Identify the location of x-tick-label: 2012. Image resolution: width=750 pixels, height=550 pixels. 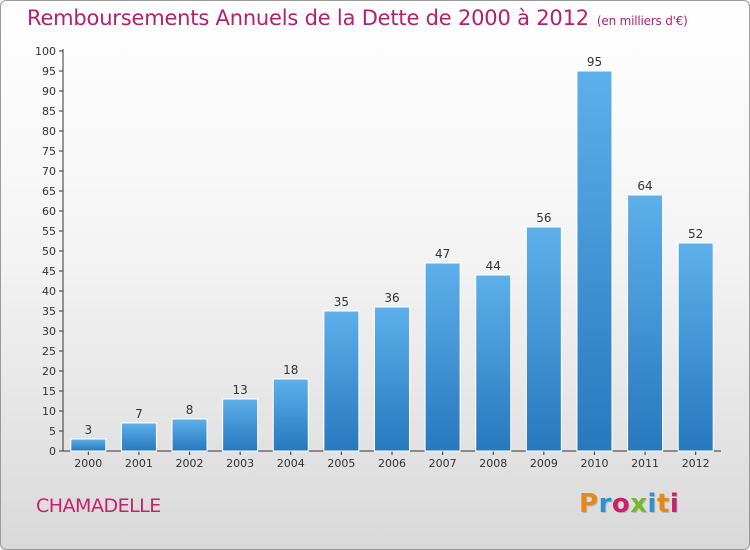
(696, 463).